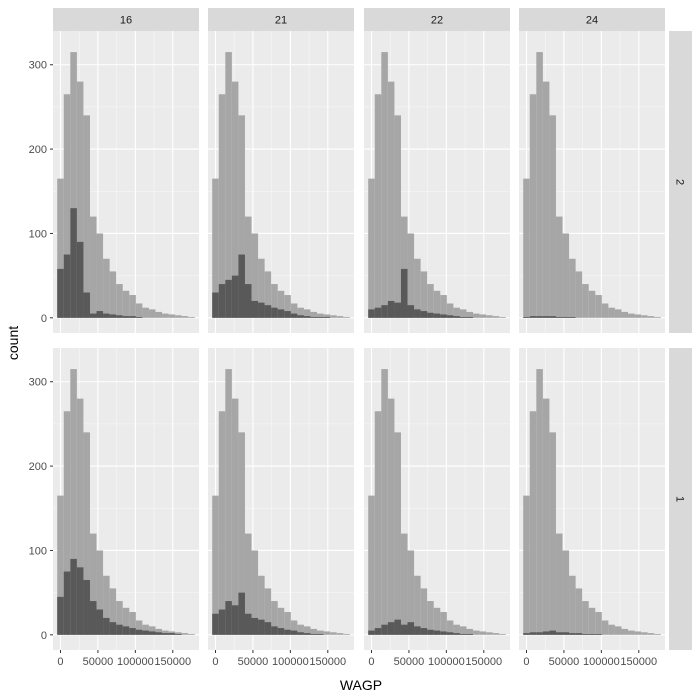  What do you see at coordinates (13, 343) in the screenshot?
I see `y-axis-title: count` at bounding box center [13, 343].